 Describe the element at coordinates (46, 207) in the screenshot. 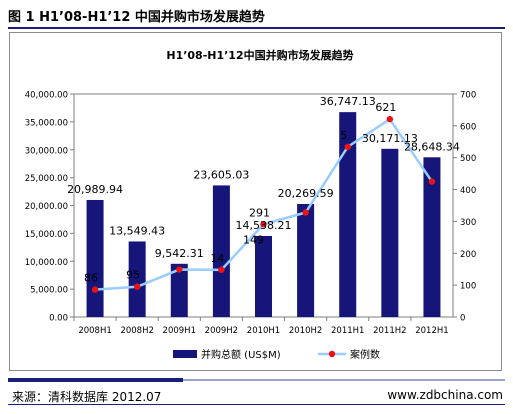

I see `y-left-tick-label: 20,000.00` at that location.